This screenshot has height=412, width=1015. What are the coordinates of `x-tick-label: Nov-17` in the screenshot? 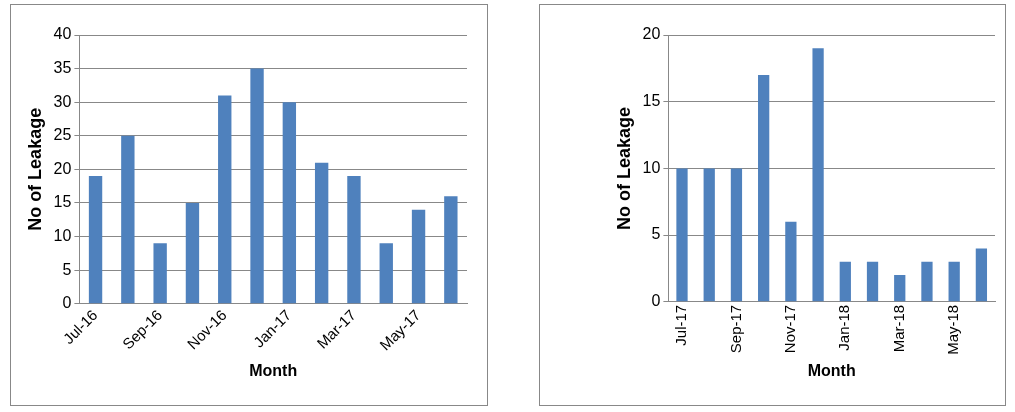 It's located at (790, 329).